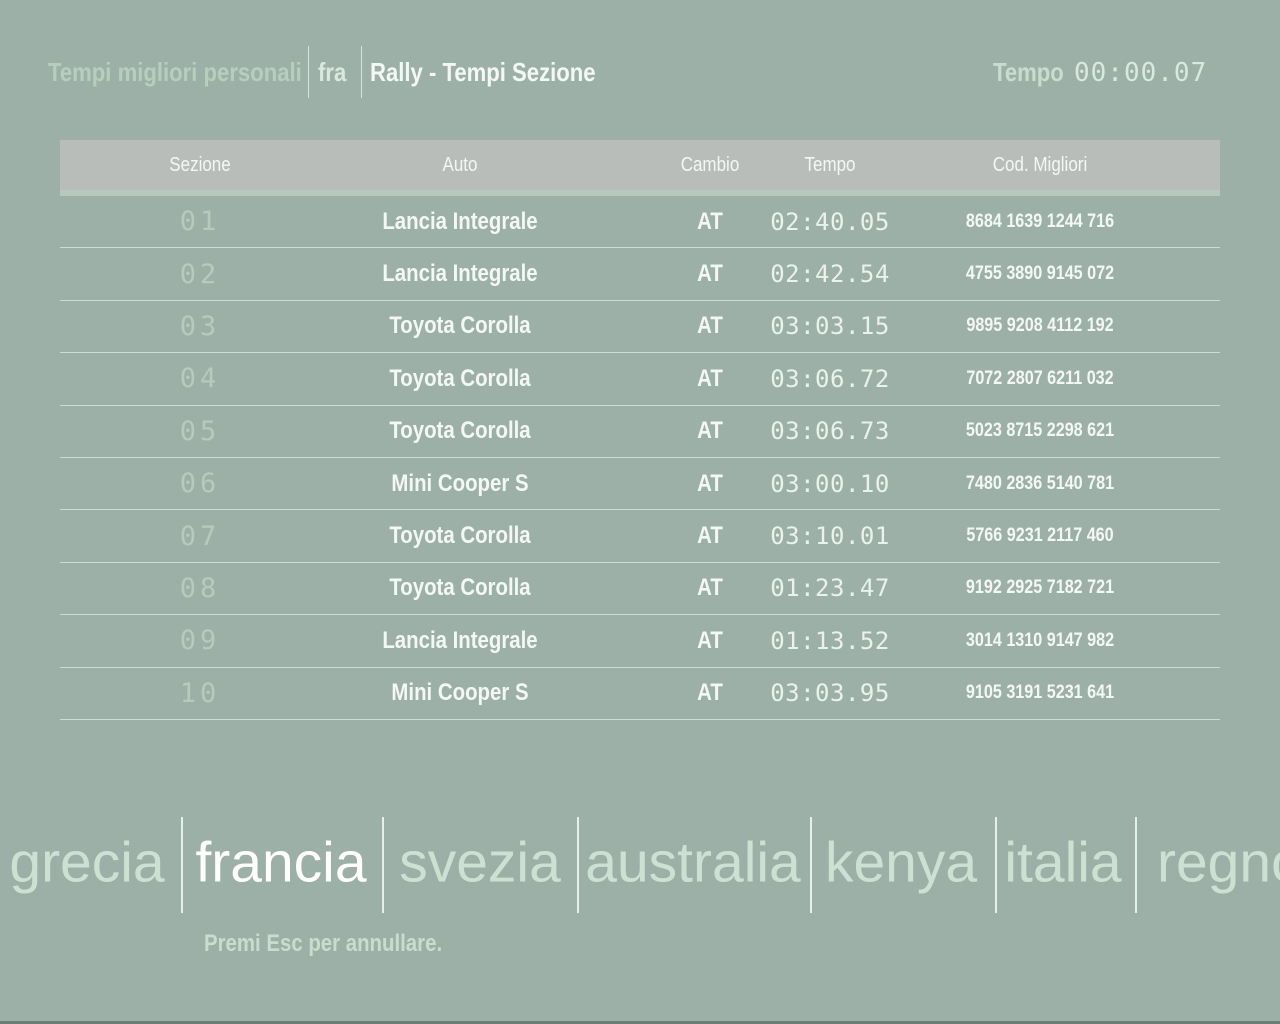 Image resolution: width=1280 pixels, height=1024 pixels. I want to click on cell-tempo: 03:06.73, so click(830, 431).